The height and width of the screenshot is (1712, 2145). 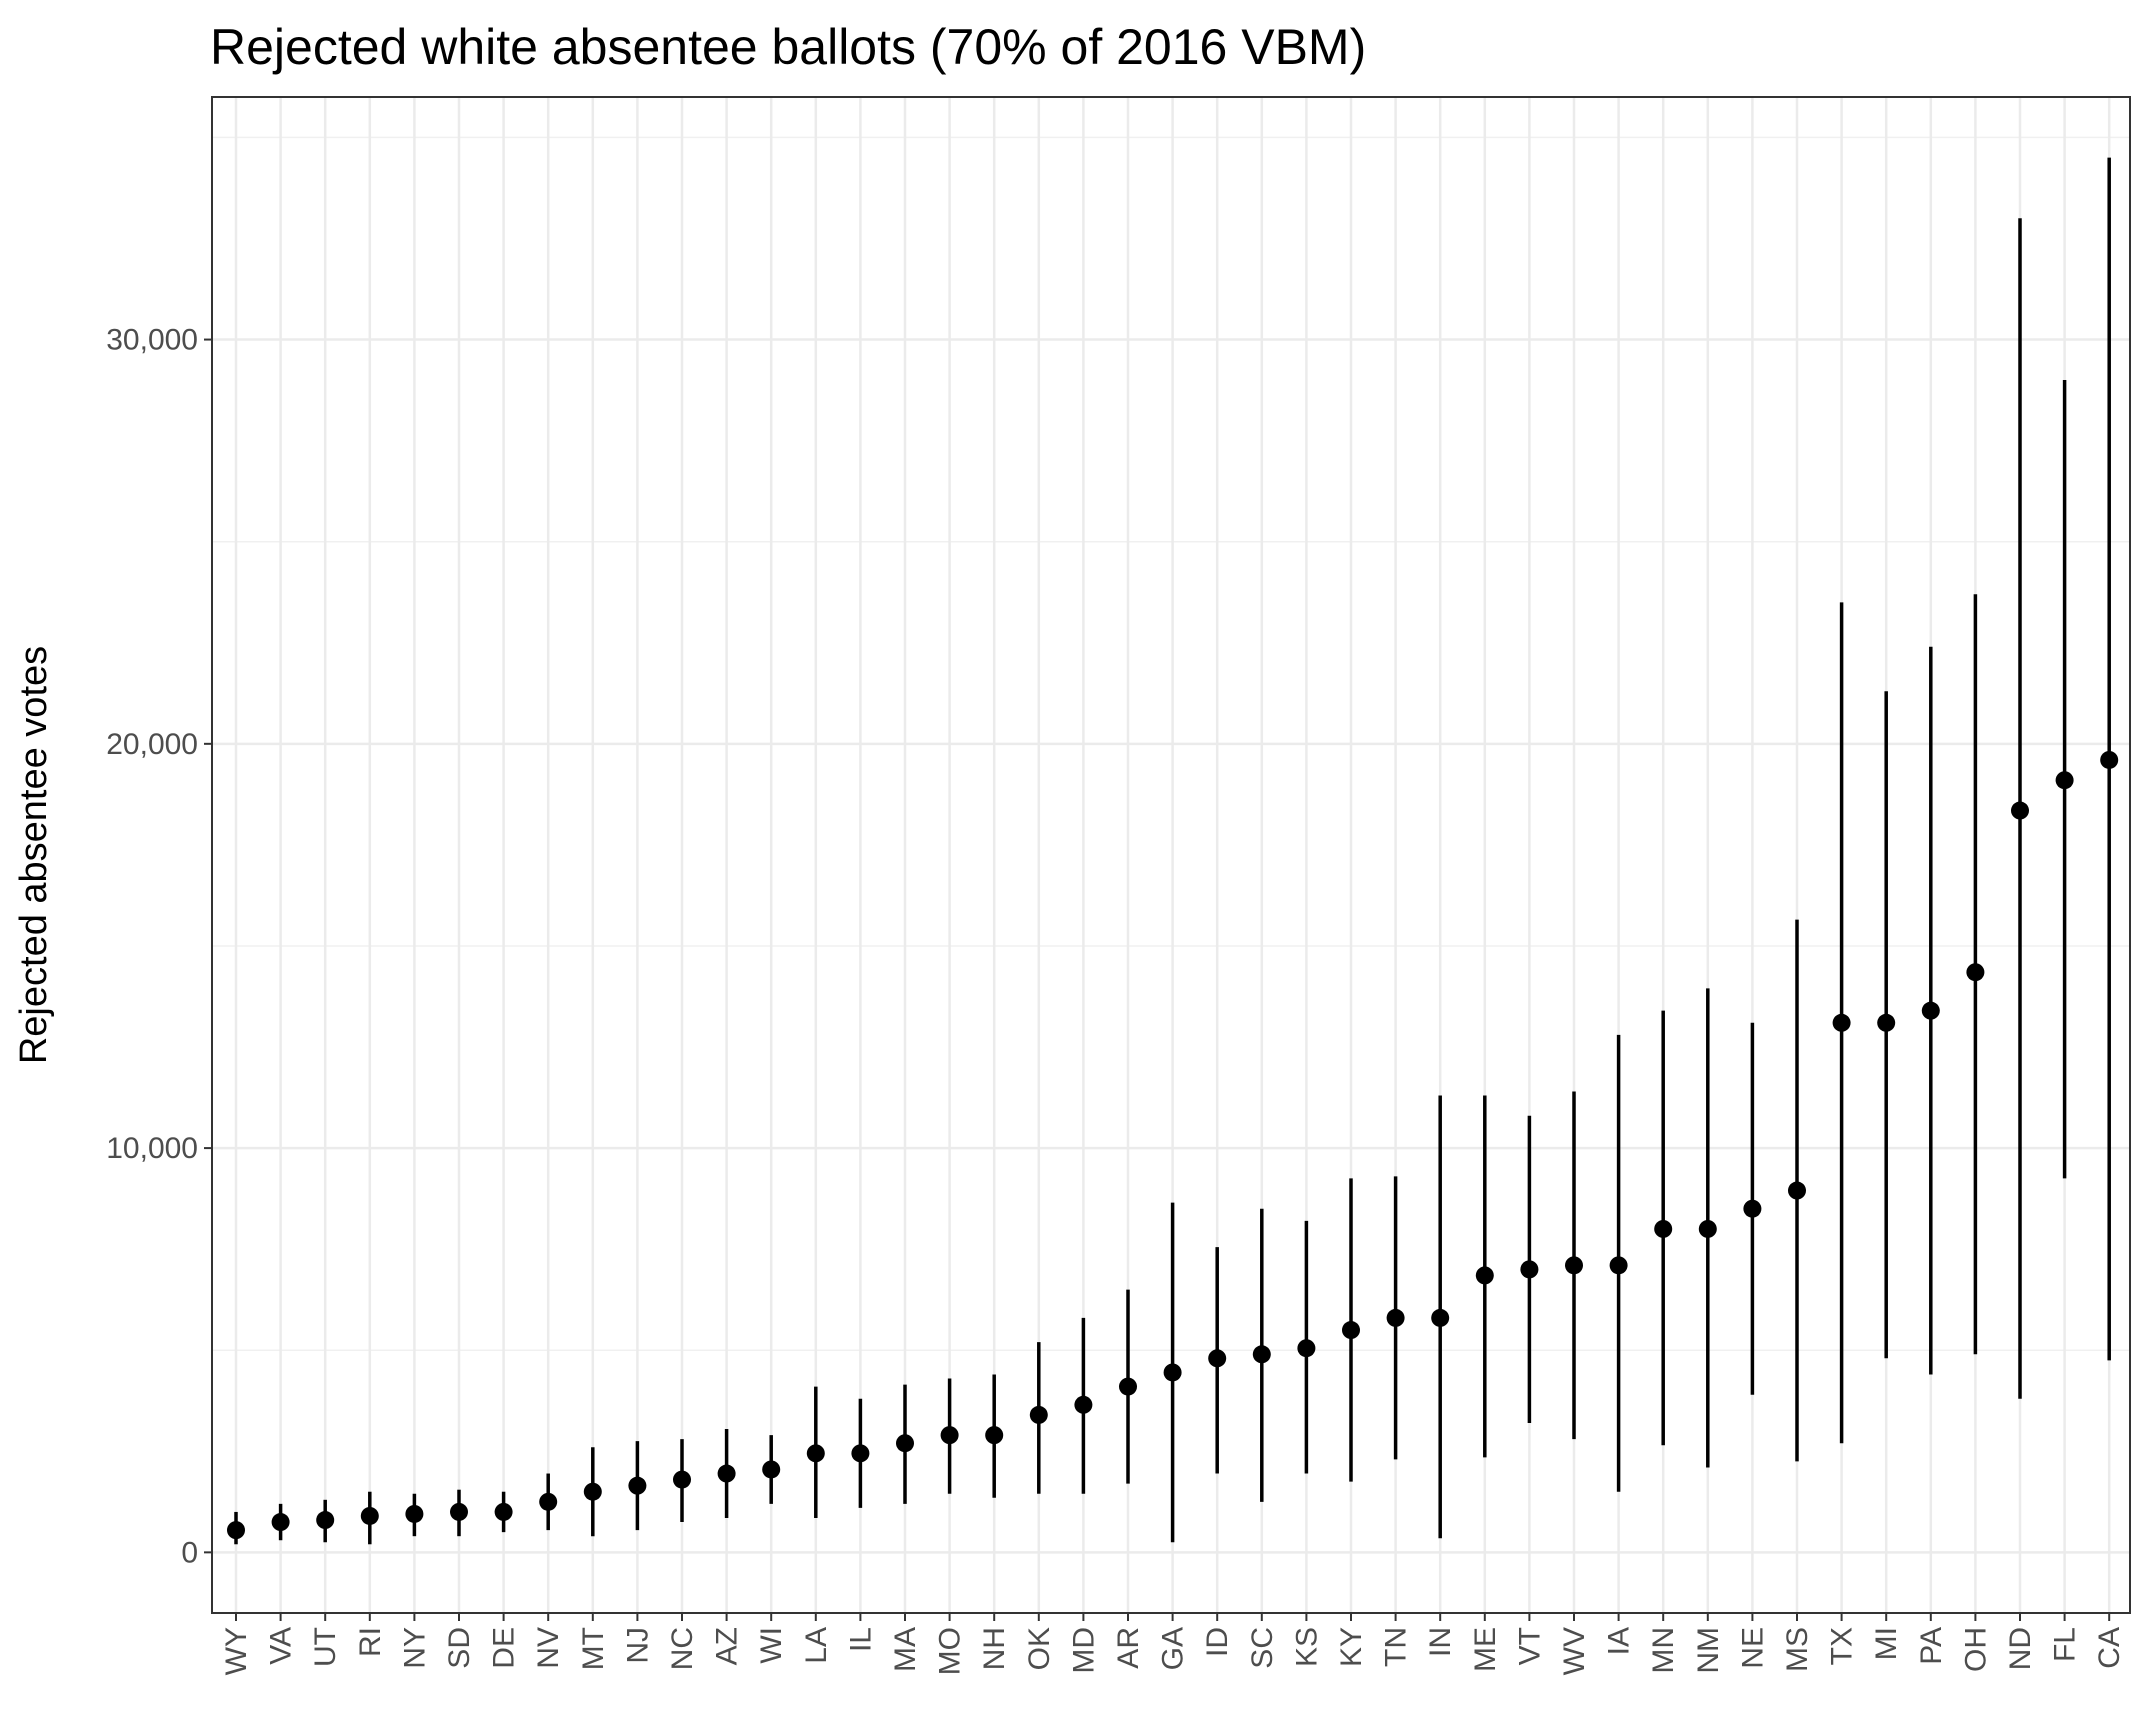 What do you see at coordinates (189, 1552) in the screenshot?
I see `y-tick-label: 0` at bounding box center [189, 1552].